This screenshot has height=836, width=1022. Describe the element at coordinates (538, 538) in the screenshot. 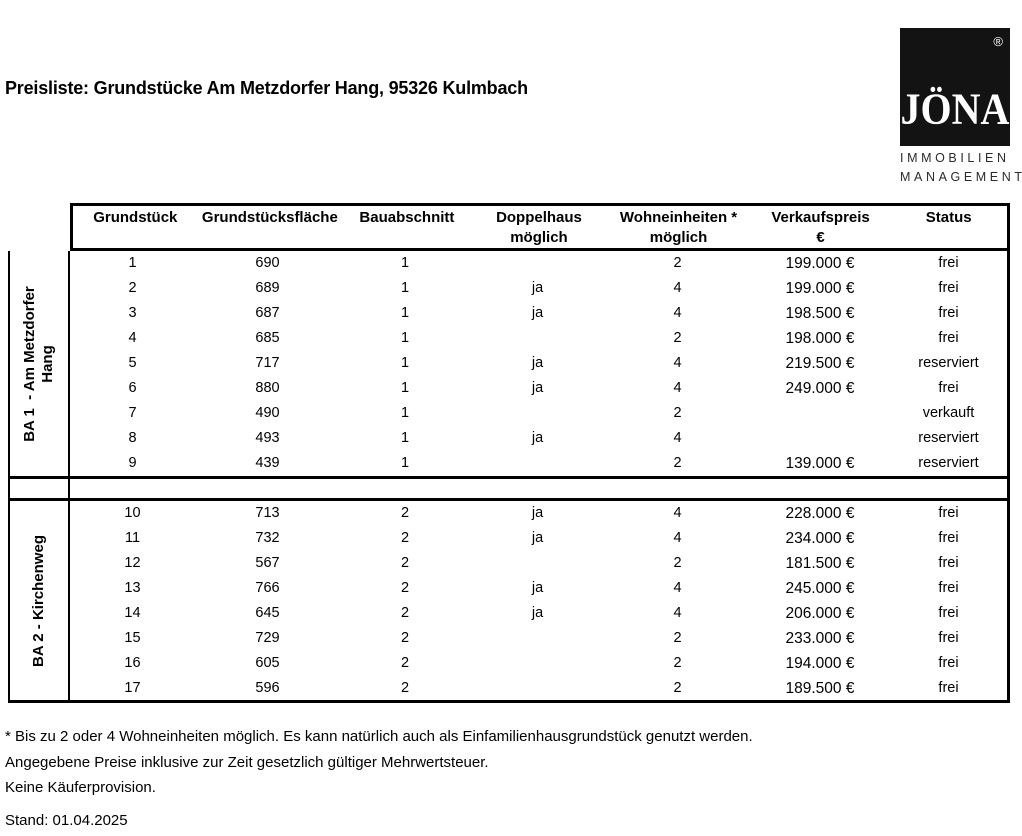

I see `table-row: 11 732 2 ja 4 234.000 € frei` at that location.